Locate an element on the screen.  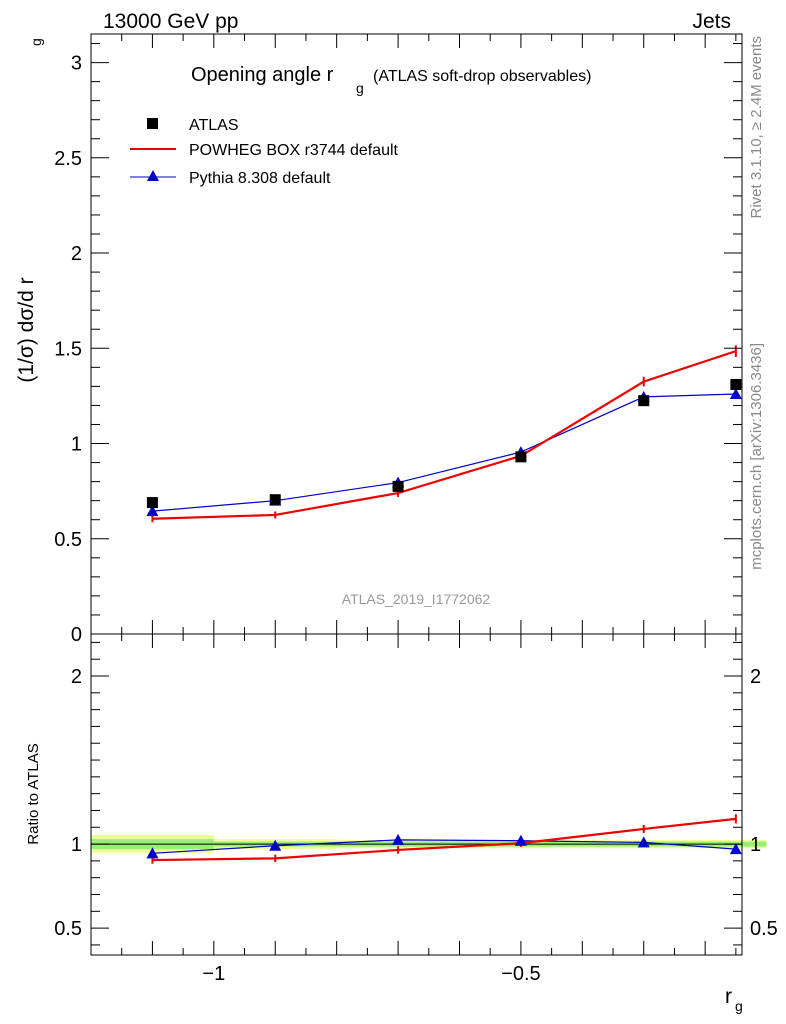
chart-title: Opening angle r is located at coordinates (262, 75).